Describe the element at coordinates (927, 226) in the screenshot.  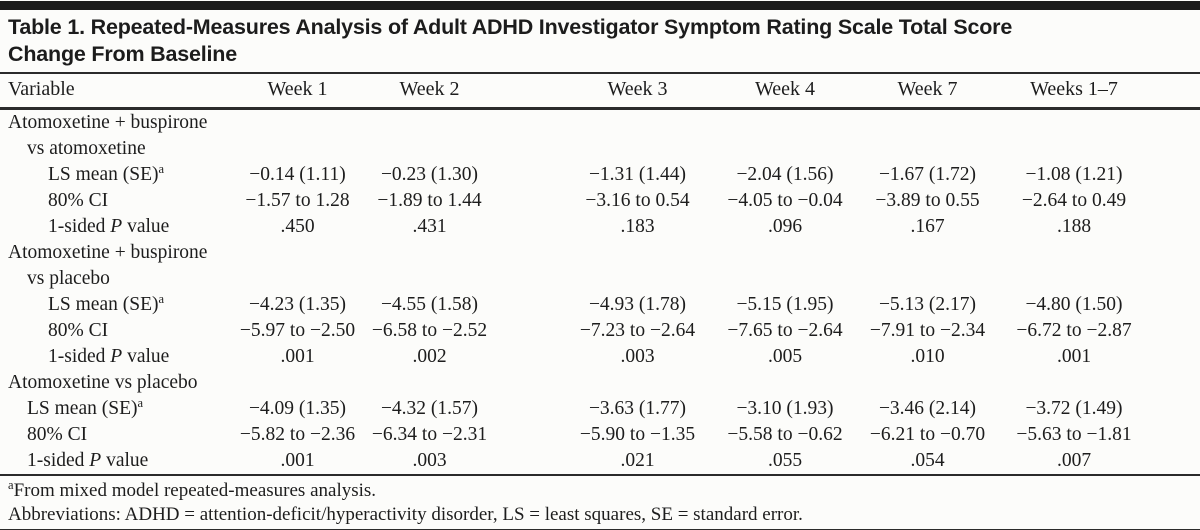
I see `p-value-cell: .167` at that location.